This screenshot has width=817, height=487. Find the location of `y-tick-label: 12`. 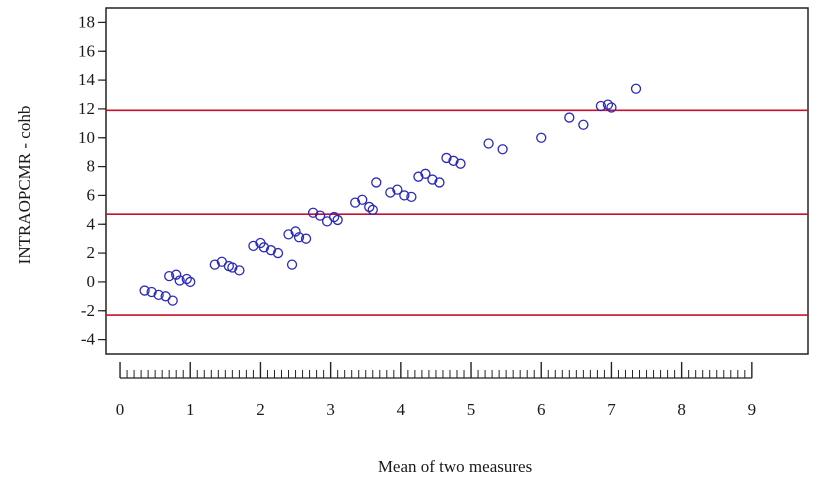

y-tick-label: 12 is located at coordinates (86, 108).